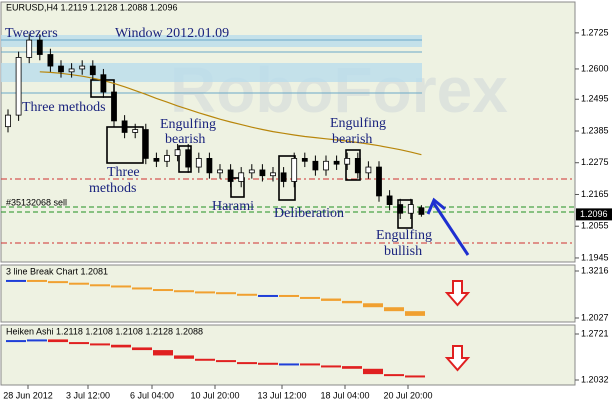 This screenshot has height=409, width=613. Describe the element at coordinates (123, 172) in the screenshot. I see `annotation: Three` at that location.